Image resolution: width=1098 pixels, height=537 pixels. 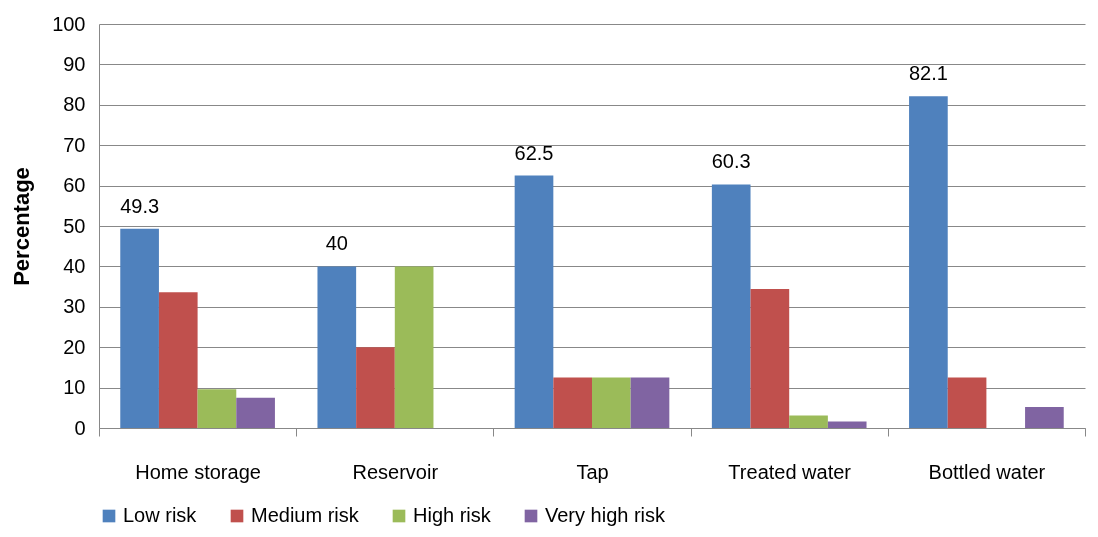 What do you see at coordinates (534, 152) in the screenshot?
I see `data-label: 62.5` at bounding box center [534, 152].